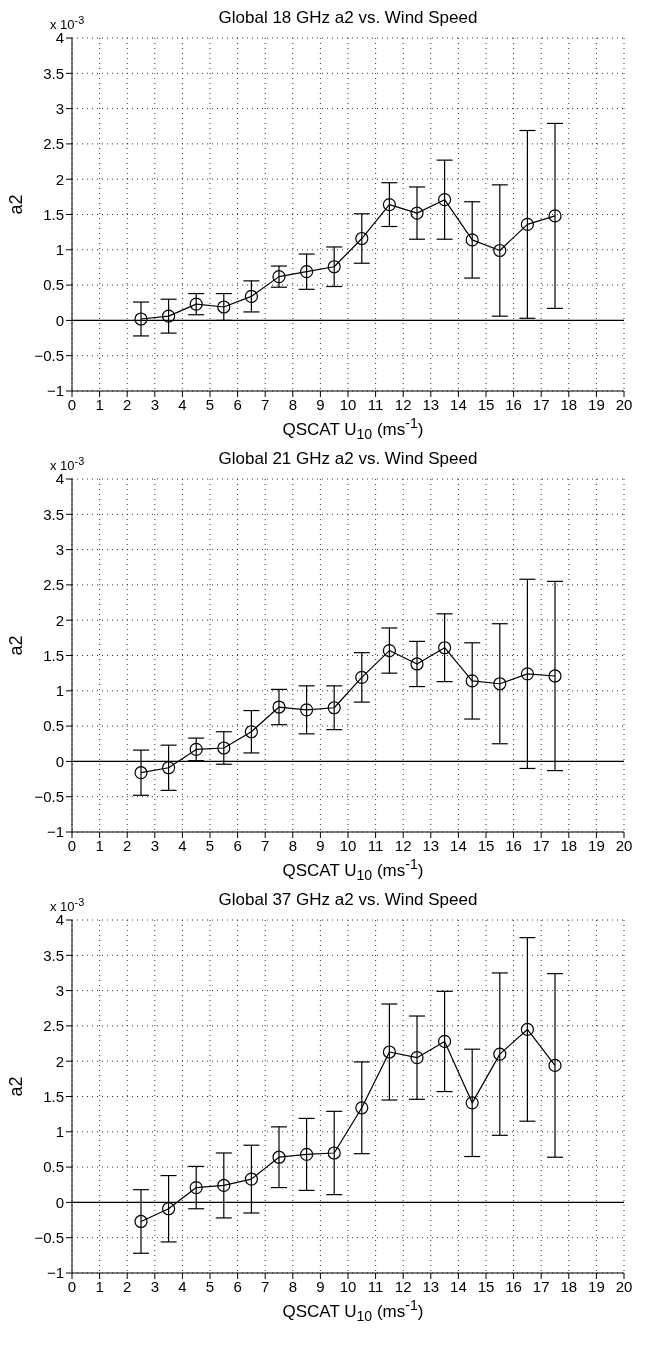 This screenshot has height=1351, width=652. I want to click on x-tick-label: 9, so click(320, 404).